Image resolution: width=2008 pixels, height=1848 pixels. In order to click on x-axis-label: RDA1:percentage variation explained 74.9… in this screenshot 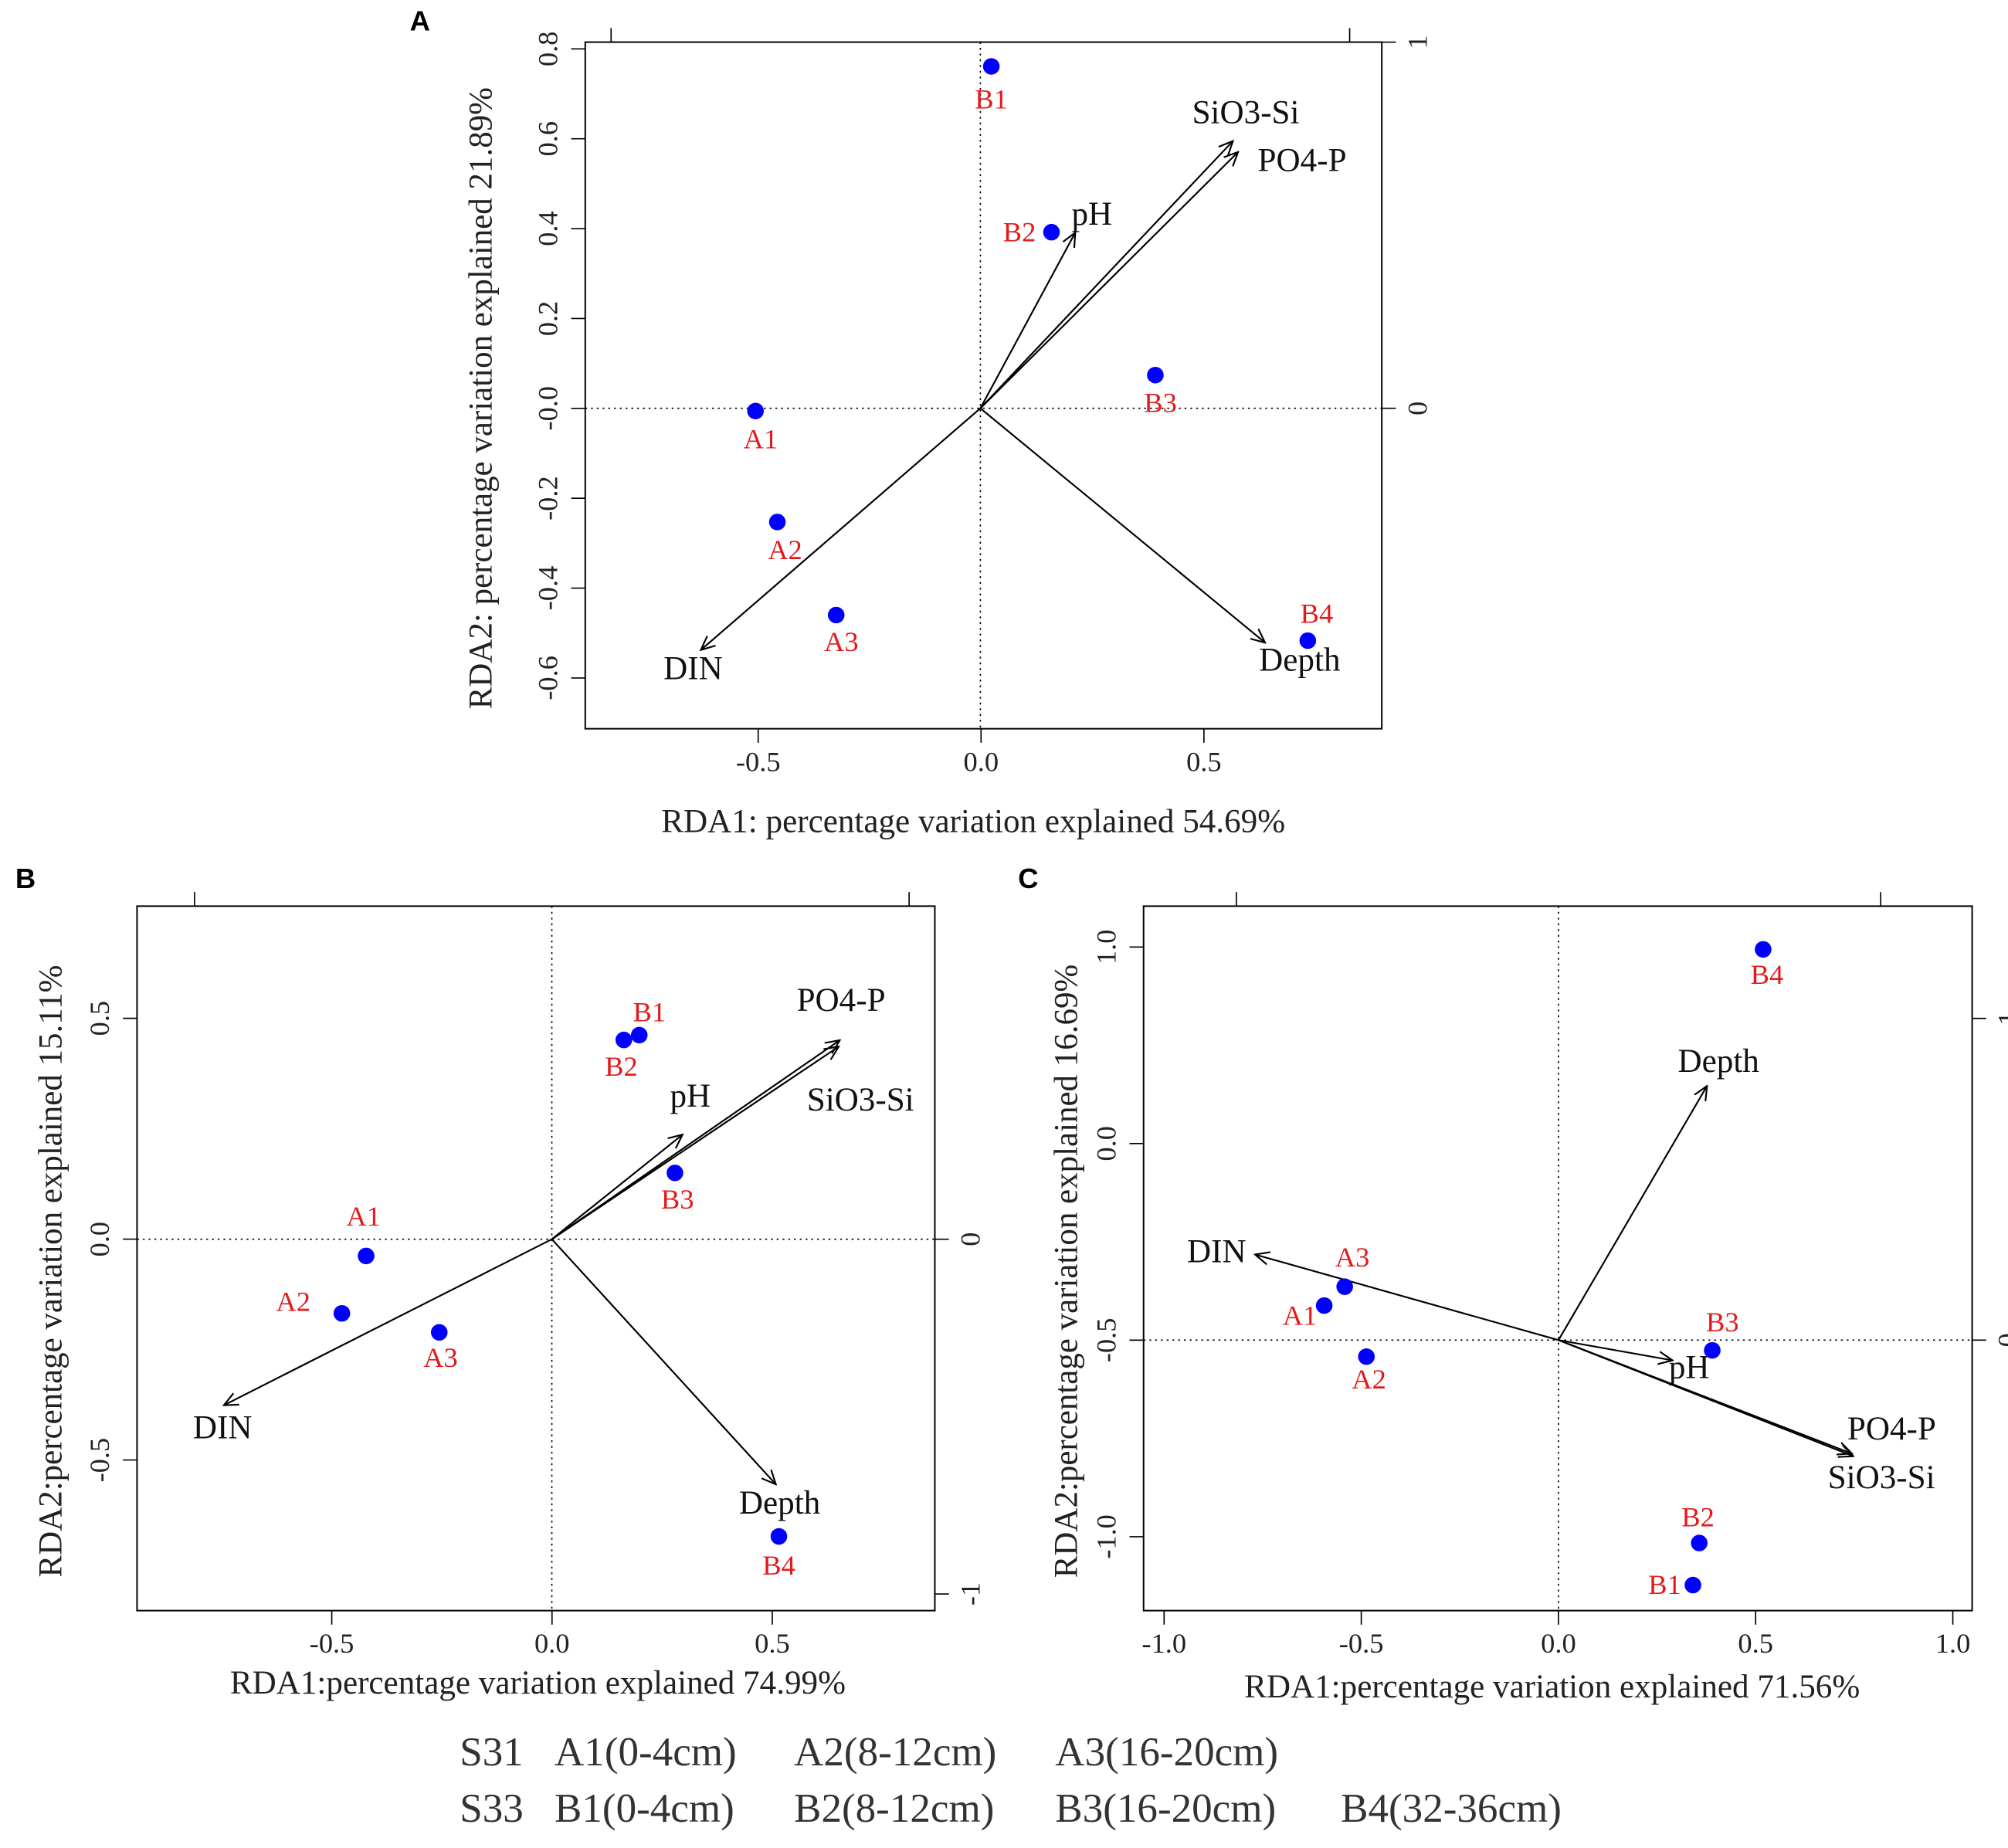, I will do `click(538, 1683)`.